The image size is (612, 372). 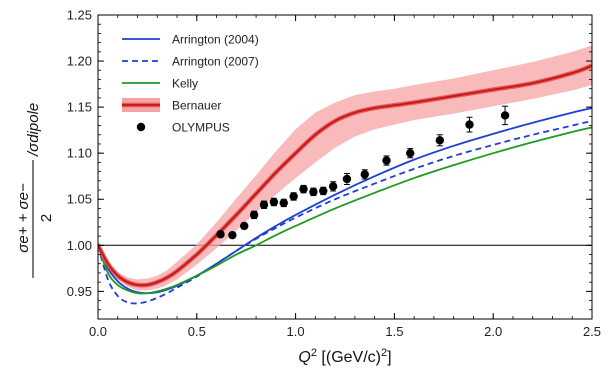 What do you see at coordinates (196, 106) in the screenshot?
I see `legend-label: Bernauer` at bounding box center [196, 106].